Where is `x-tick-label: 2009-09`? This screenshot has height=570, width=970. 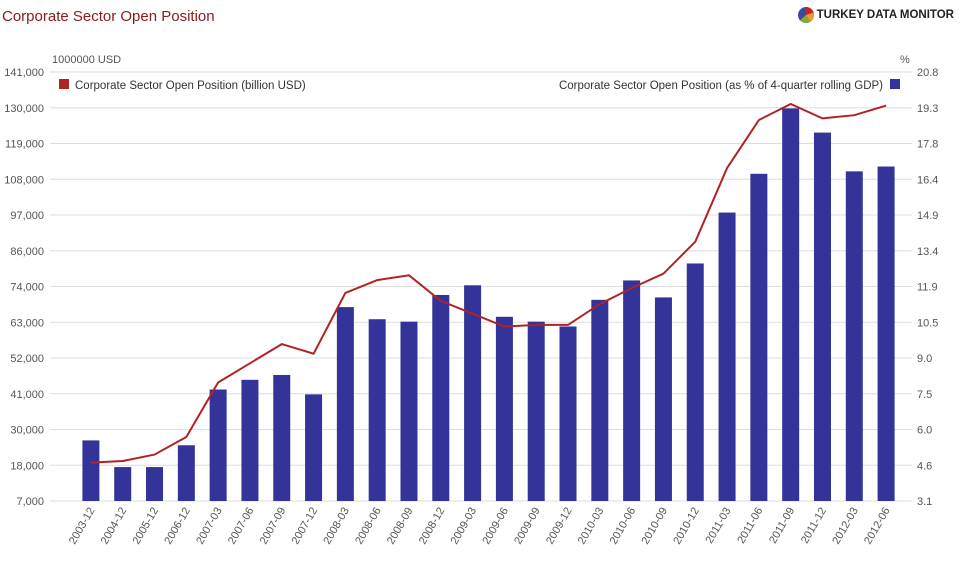
x-tick-label: 2009-09 is located at coordinates (527, 526).